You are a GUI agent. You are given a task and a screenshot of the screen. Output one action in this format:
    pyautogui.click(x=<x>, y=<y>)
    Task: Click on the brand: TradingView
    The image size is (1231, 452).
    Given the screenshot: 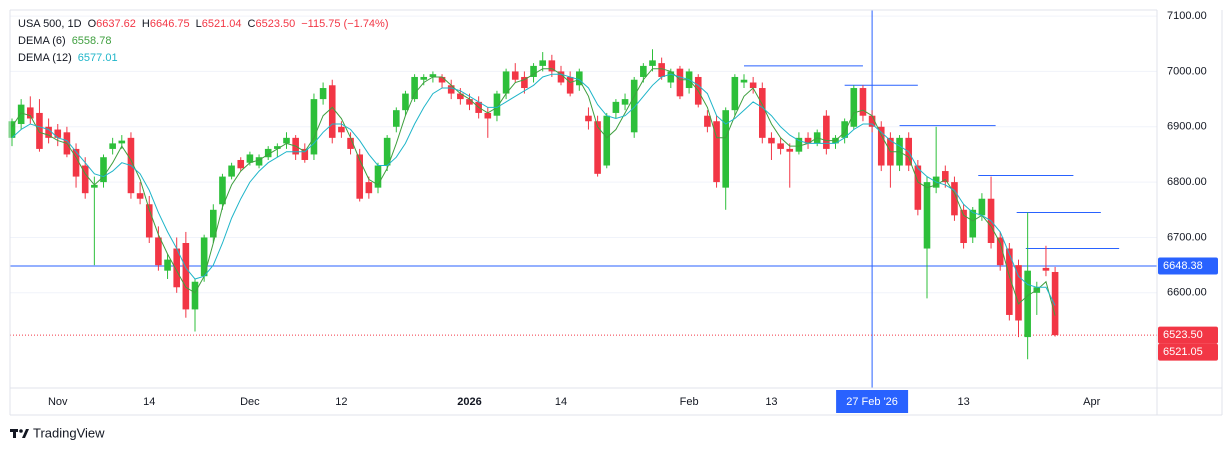 What is the action you would take?
    pyautogui.click(x=69, y=432)
    